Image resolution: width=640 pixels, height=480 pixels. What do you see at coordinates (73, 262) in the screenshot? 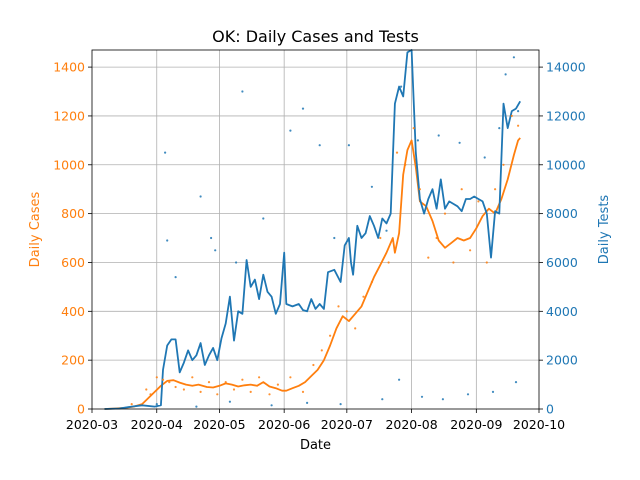
I see `y-left-tick-label: 600` at bounding box center [73, 262].